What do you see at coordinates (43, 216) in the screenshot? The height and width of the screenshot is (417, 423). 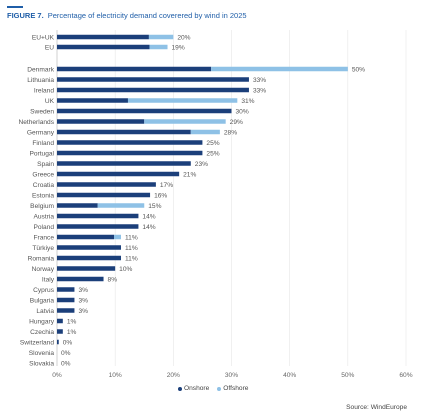 I see `category-label: Austria` at bounding box center [43, 216].